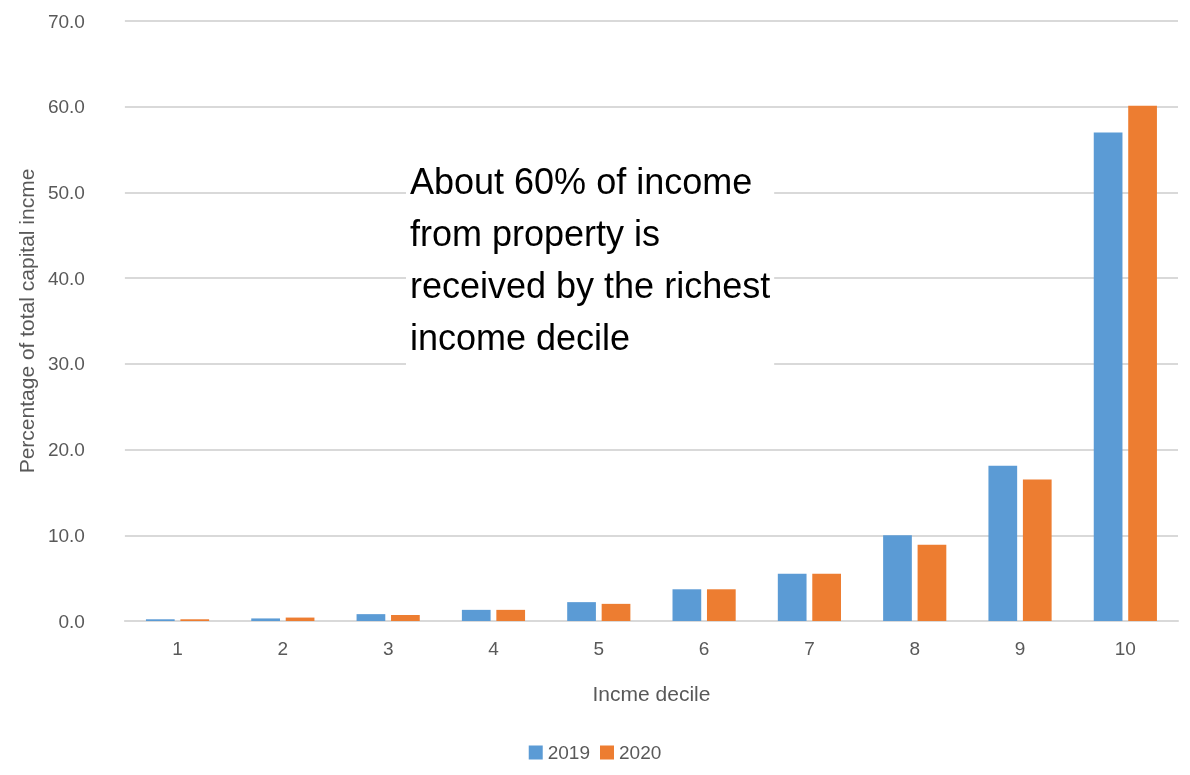 This screenshot has width=1190, height=775. I want to click on y-axis-title: Percentage of total capital incme, so click(26, 321).